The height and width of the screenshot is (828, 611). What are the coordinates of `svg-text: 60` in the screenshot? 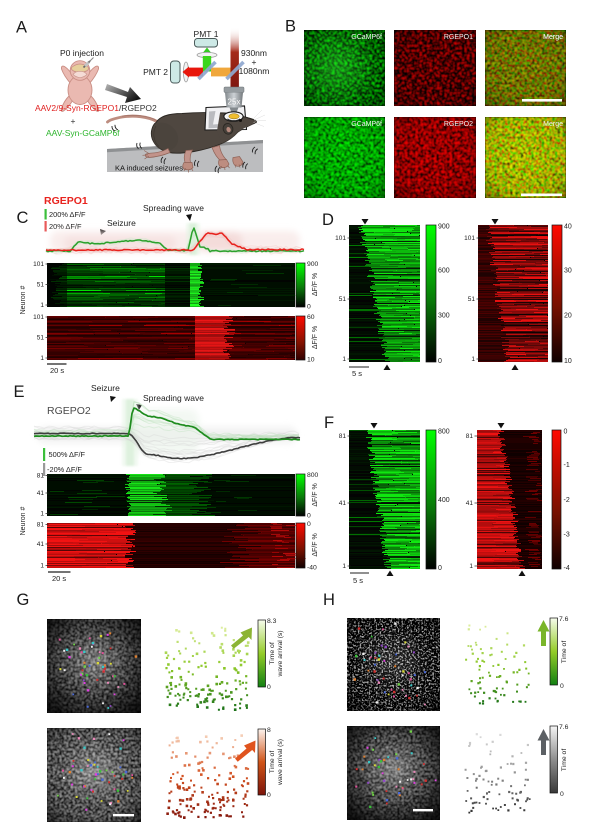 It's located at (311, 317).